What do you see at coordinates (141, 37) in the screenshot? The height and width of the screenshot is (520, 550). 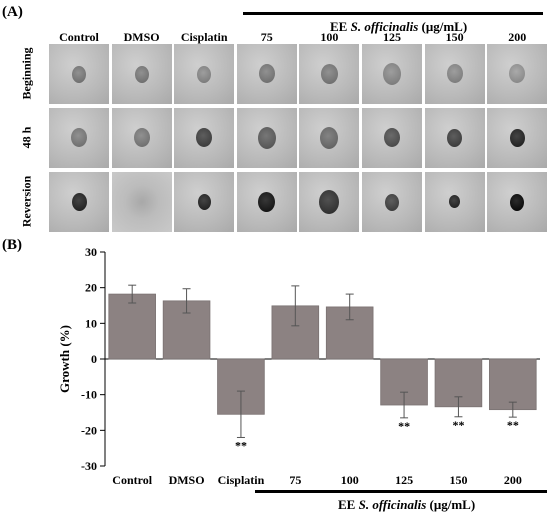 I see `column-label: DMSO` at bounding box center [141, 37].